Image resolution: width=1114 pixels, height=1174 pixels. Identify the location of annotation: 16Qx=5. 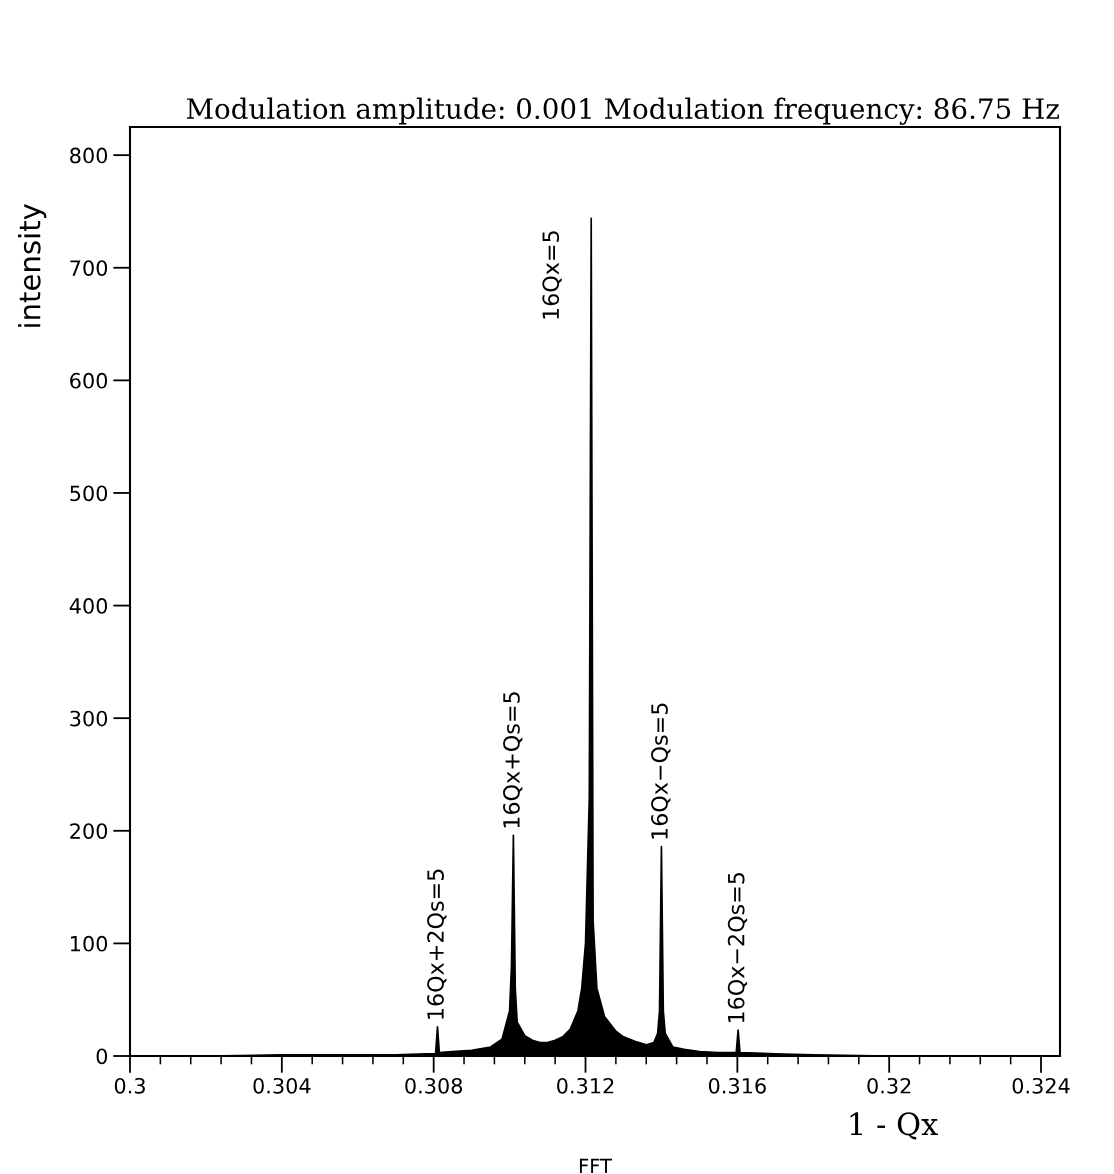
(552, 275).